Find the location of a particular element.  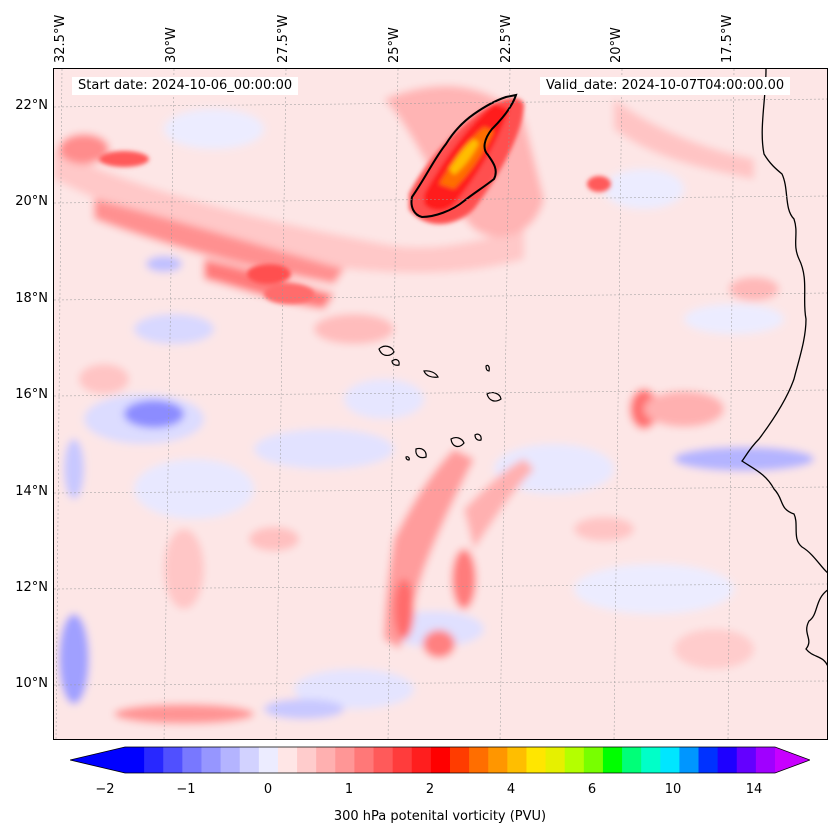

lat-label: 22°N is located at coordinates (31, 105).